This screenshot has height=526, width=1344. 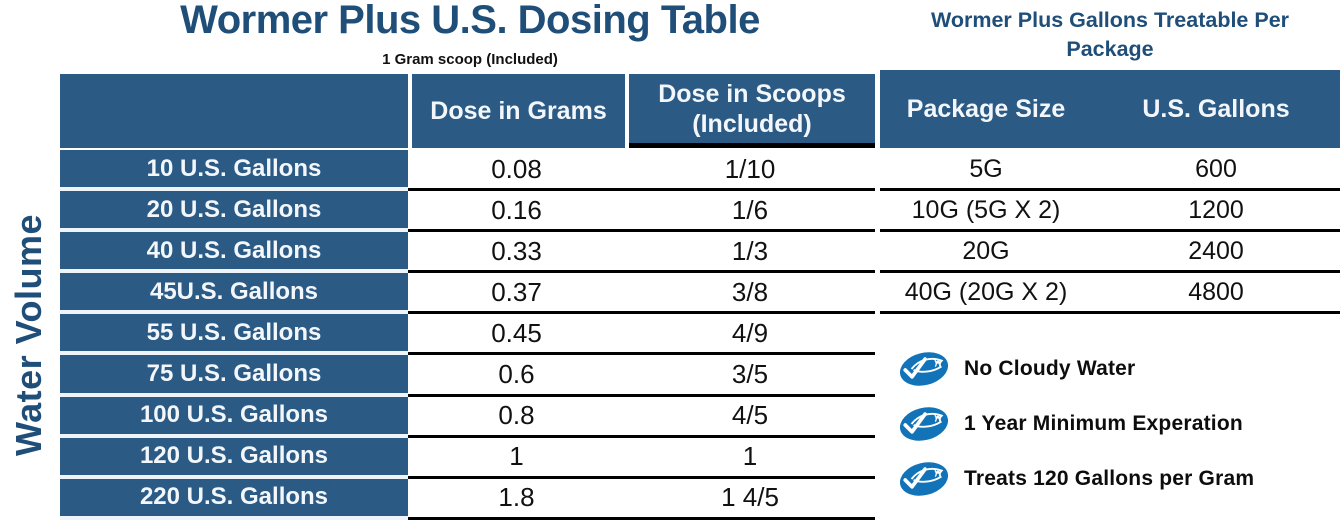 What do you see at coordinates (750, 376) in the screenshot?
I see `scoops-cell: 3/5` at bounding box center [750, 376].